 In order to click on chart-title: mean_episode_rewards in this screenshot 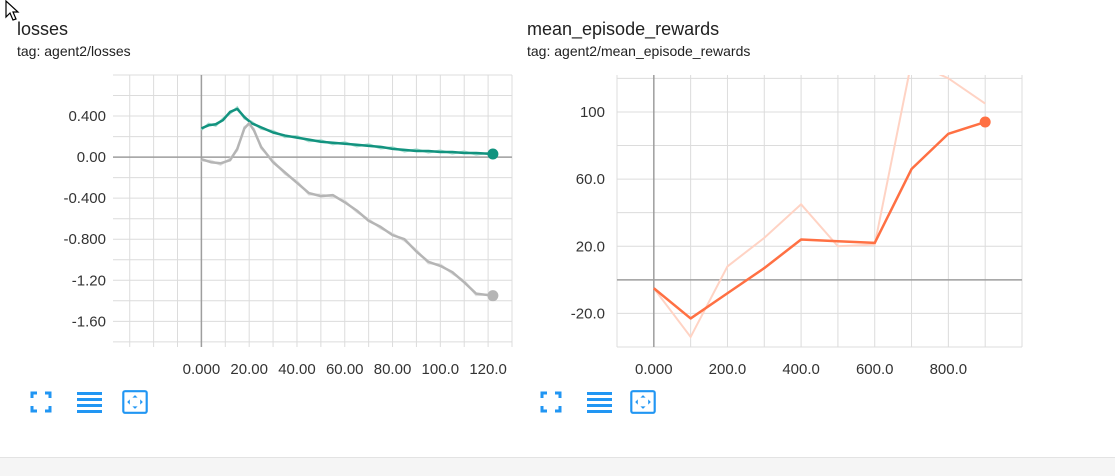, I will do `click(623, 29)`.